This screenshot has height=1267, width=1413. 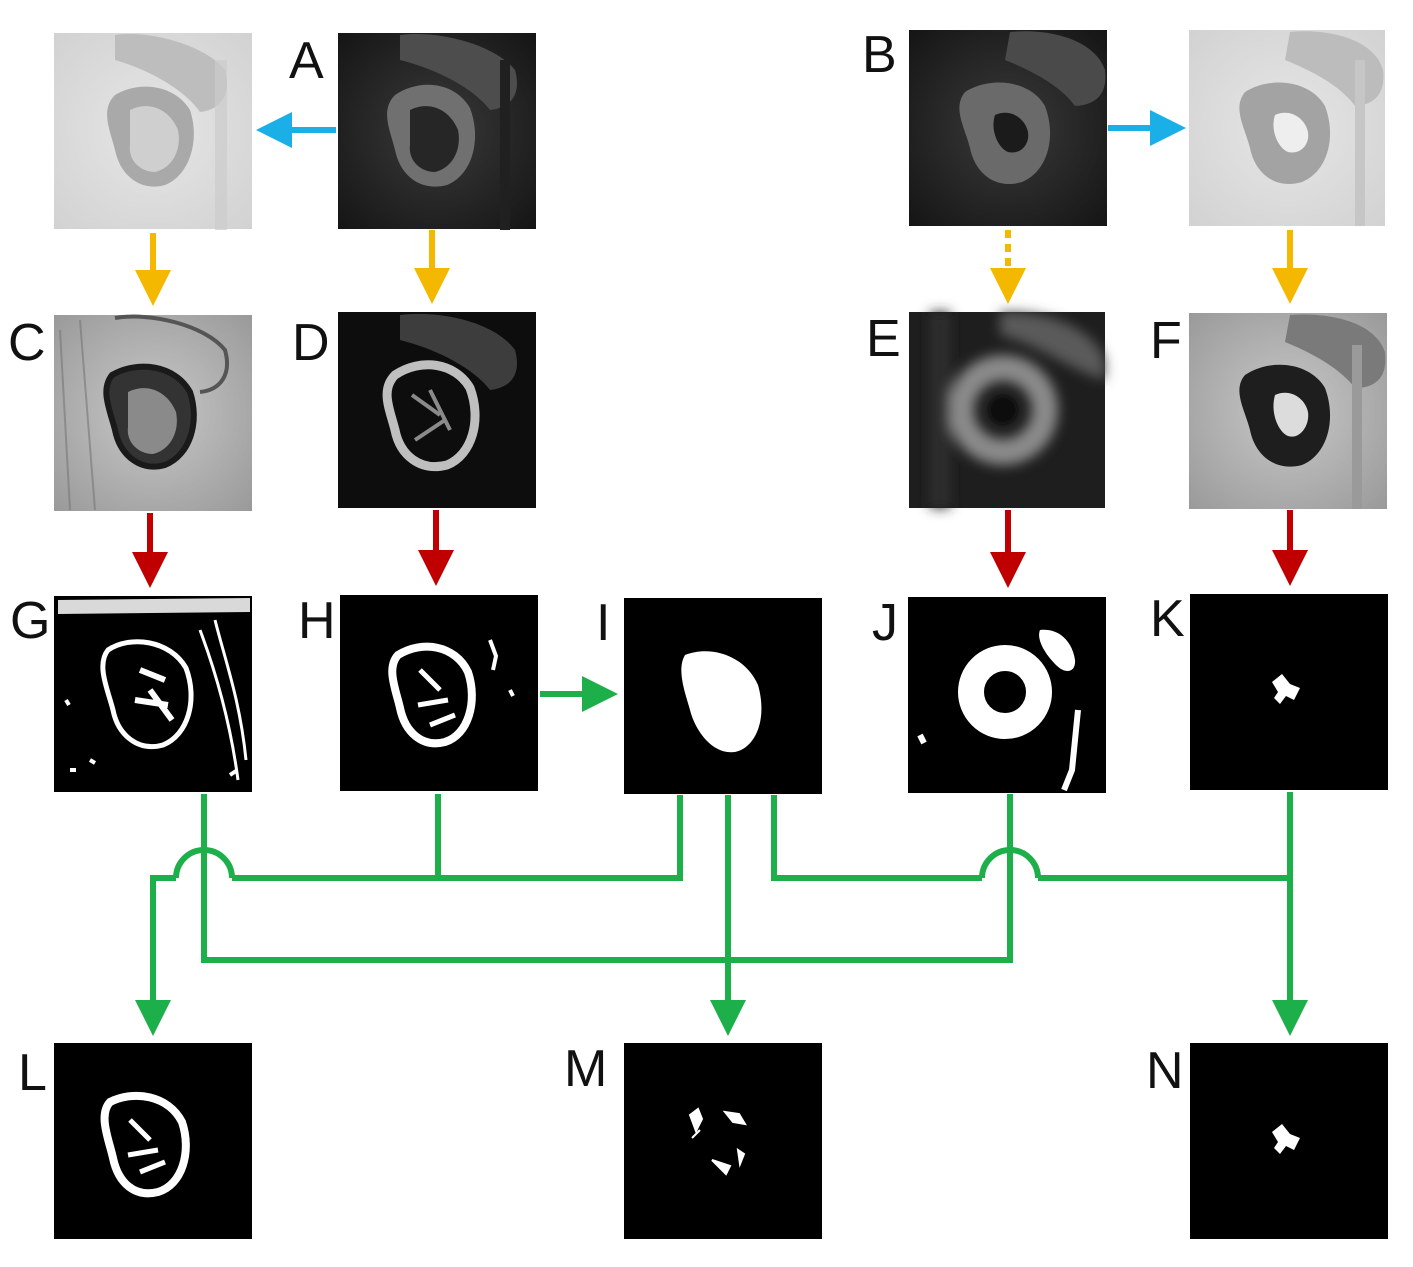 I want to click on panel-k: K, so click(x=1269, y=690).